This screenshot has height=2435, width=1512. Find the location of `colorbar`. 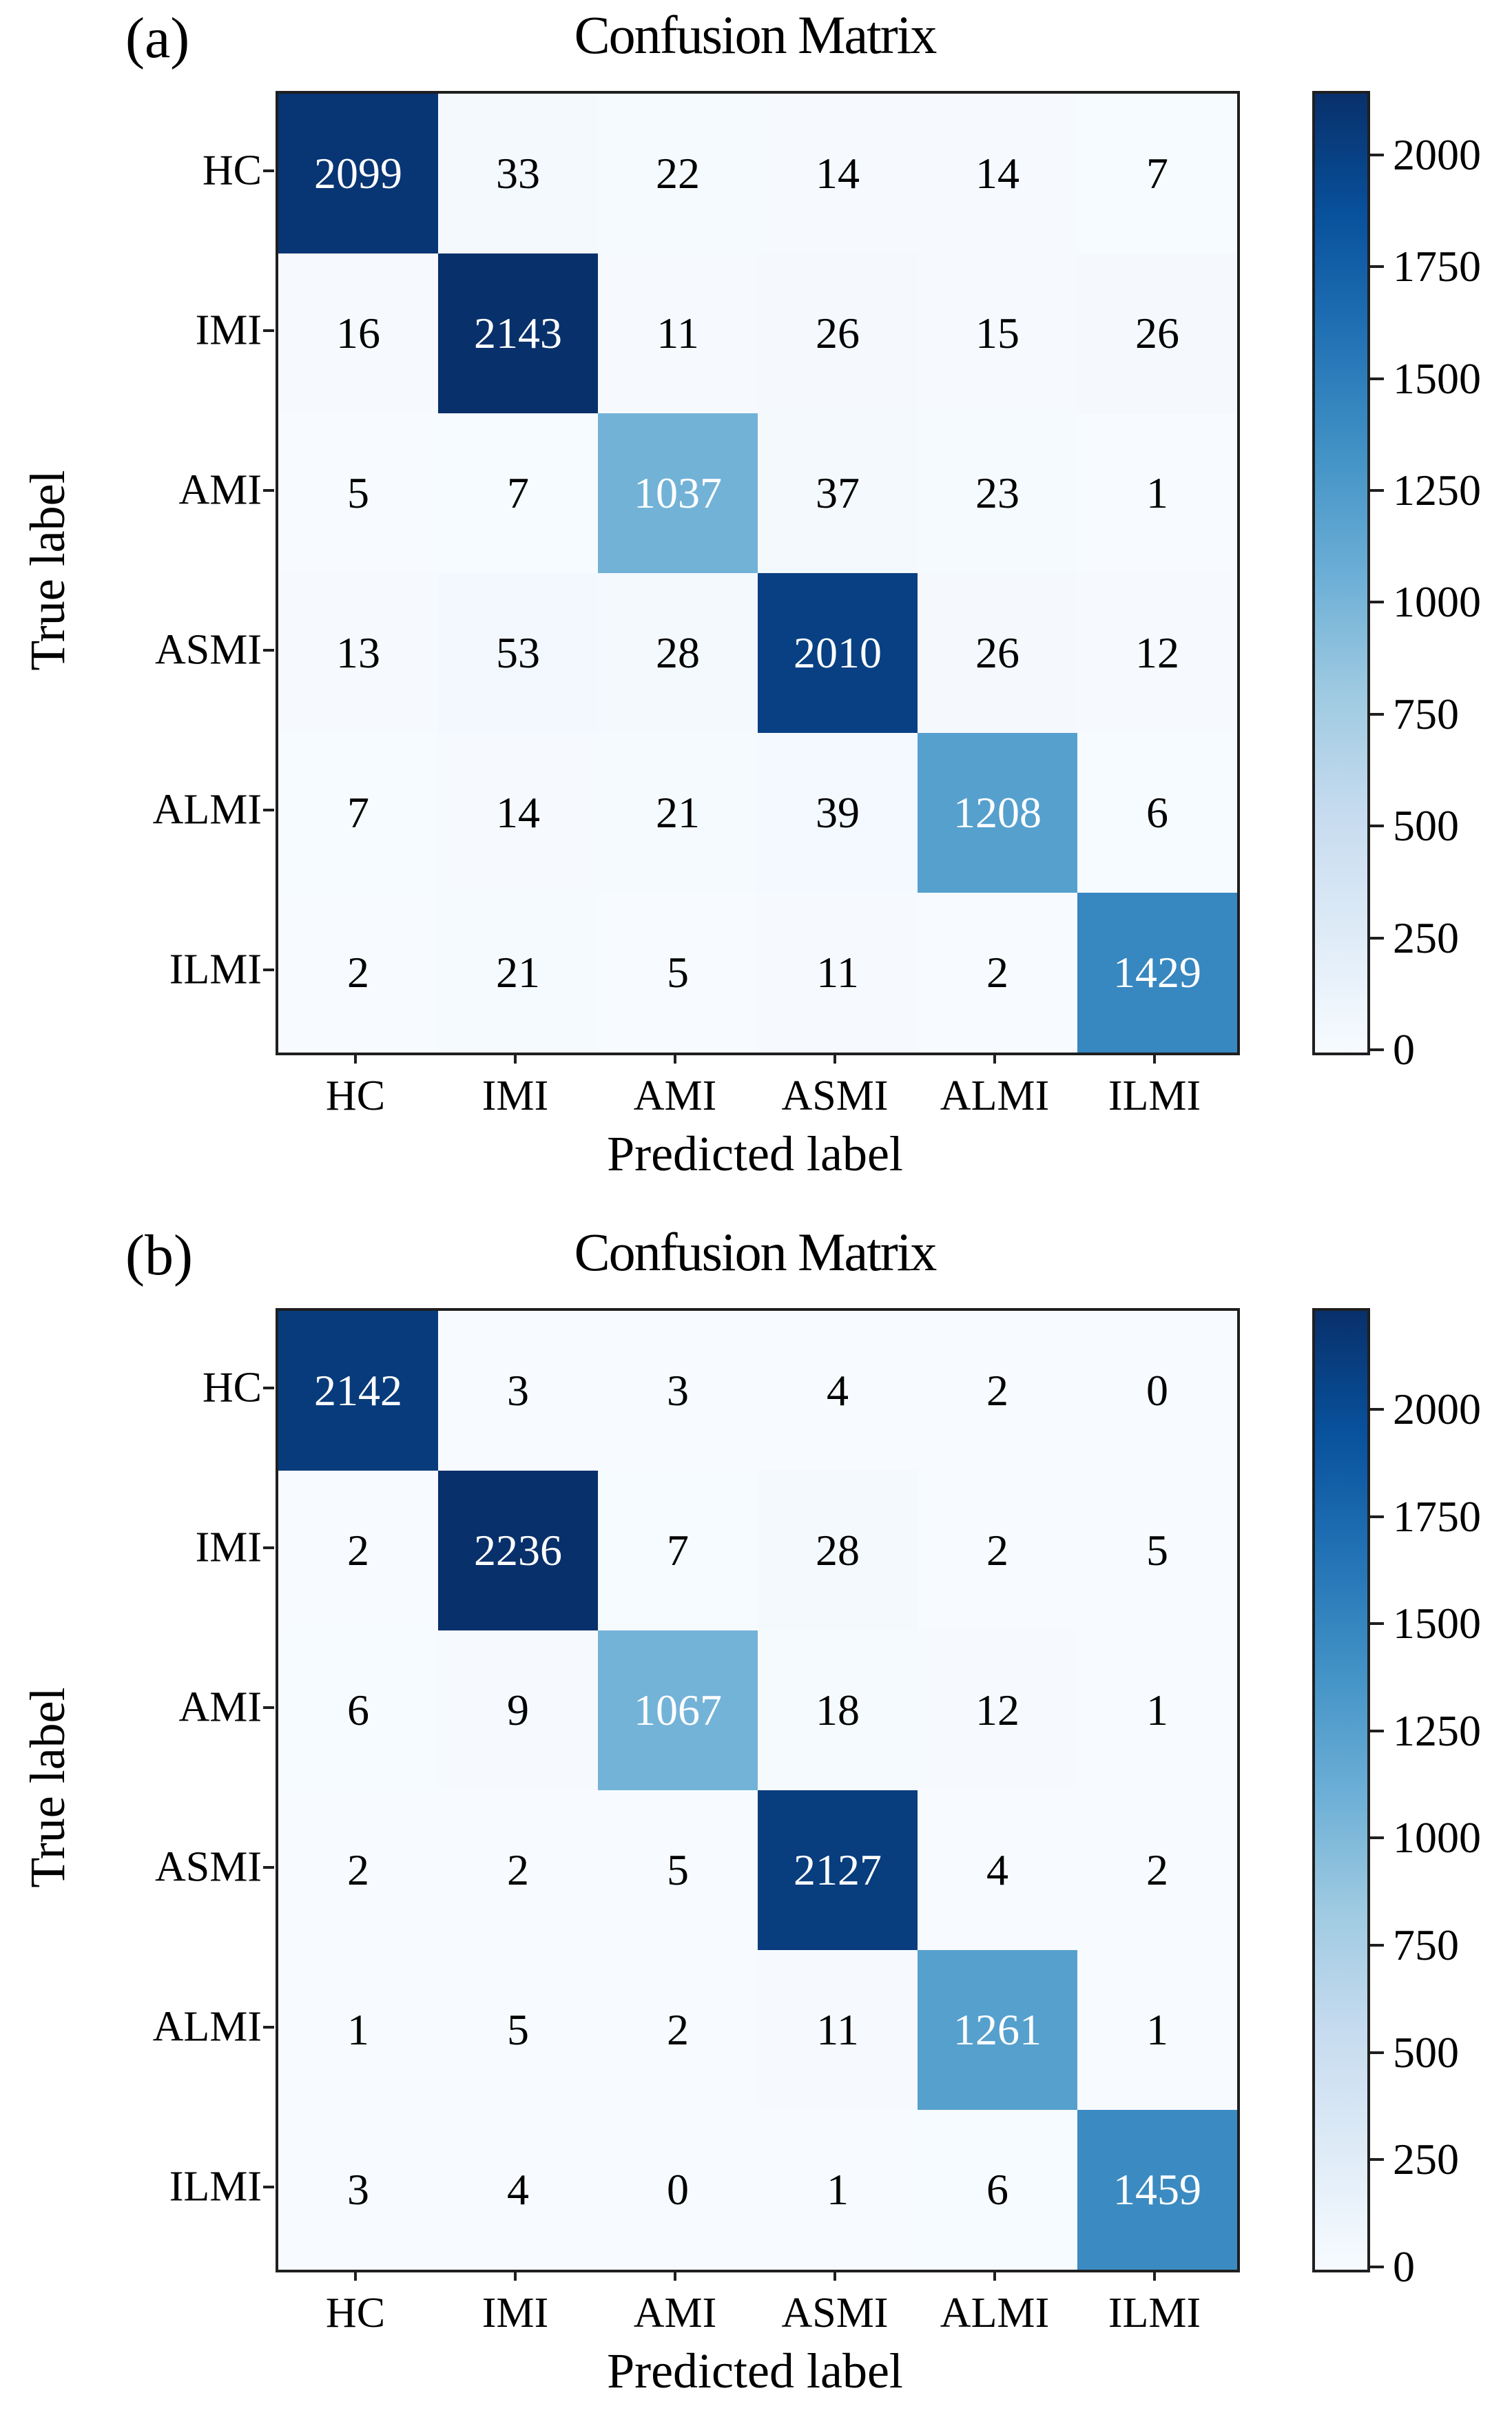

colorbar is located at coordinates (1341, 573).